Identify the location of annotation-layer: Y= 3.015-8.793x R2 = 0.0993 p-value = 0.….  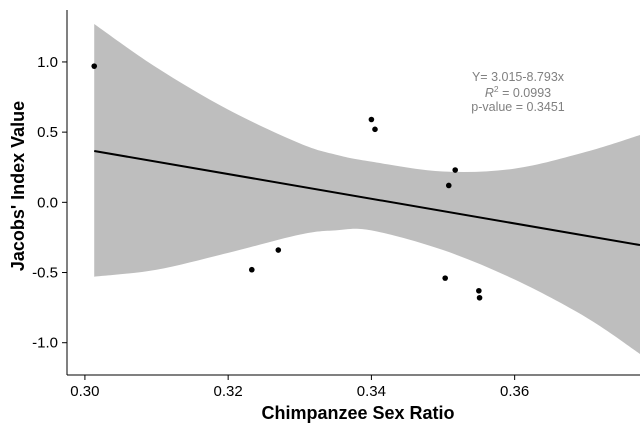
(518, 92).